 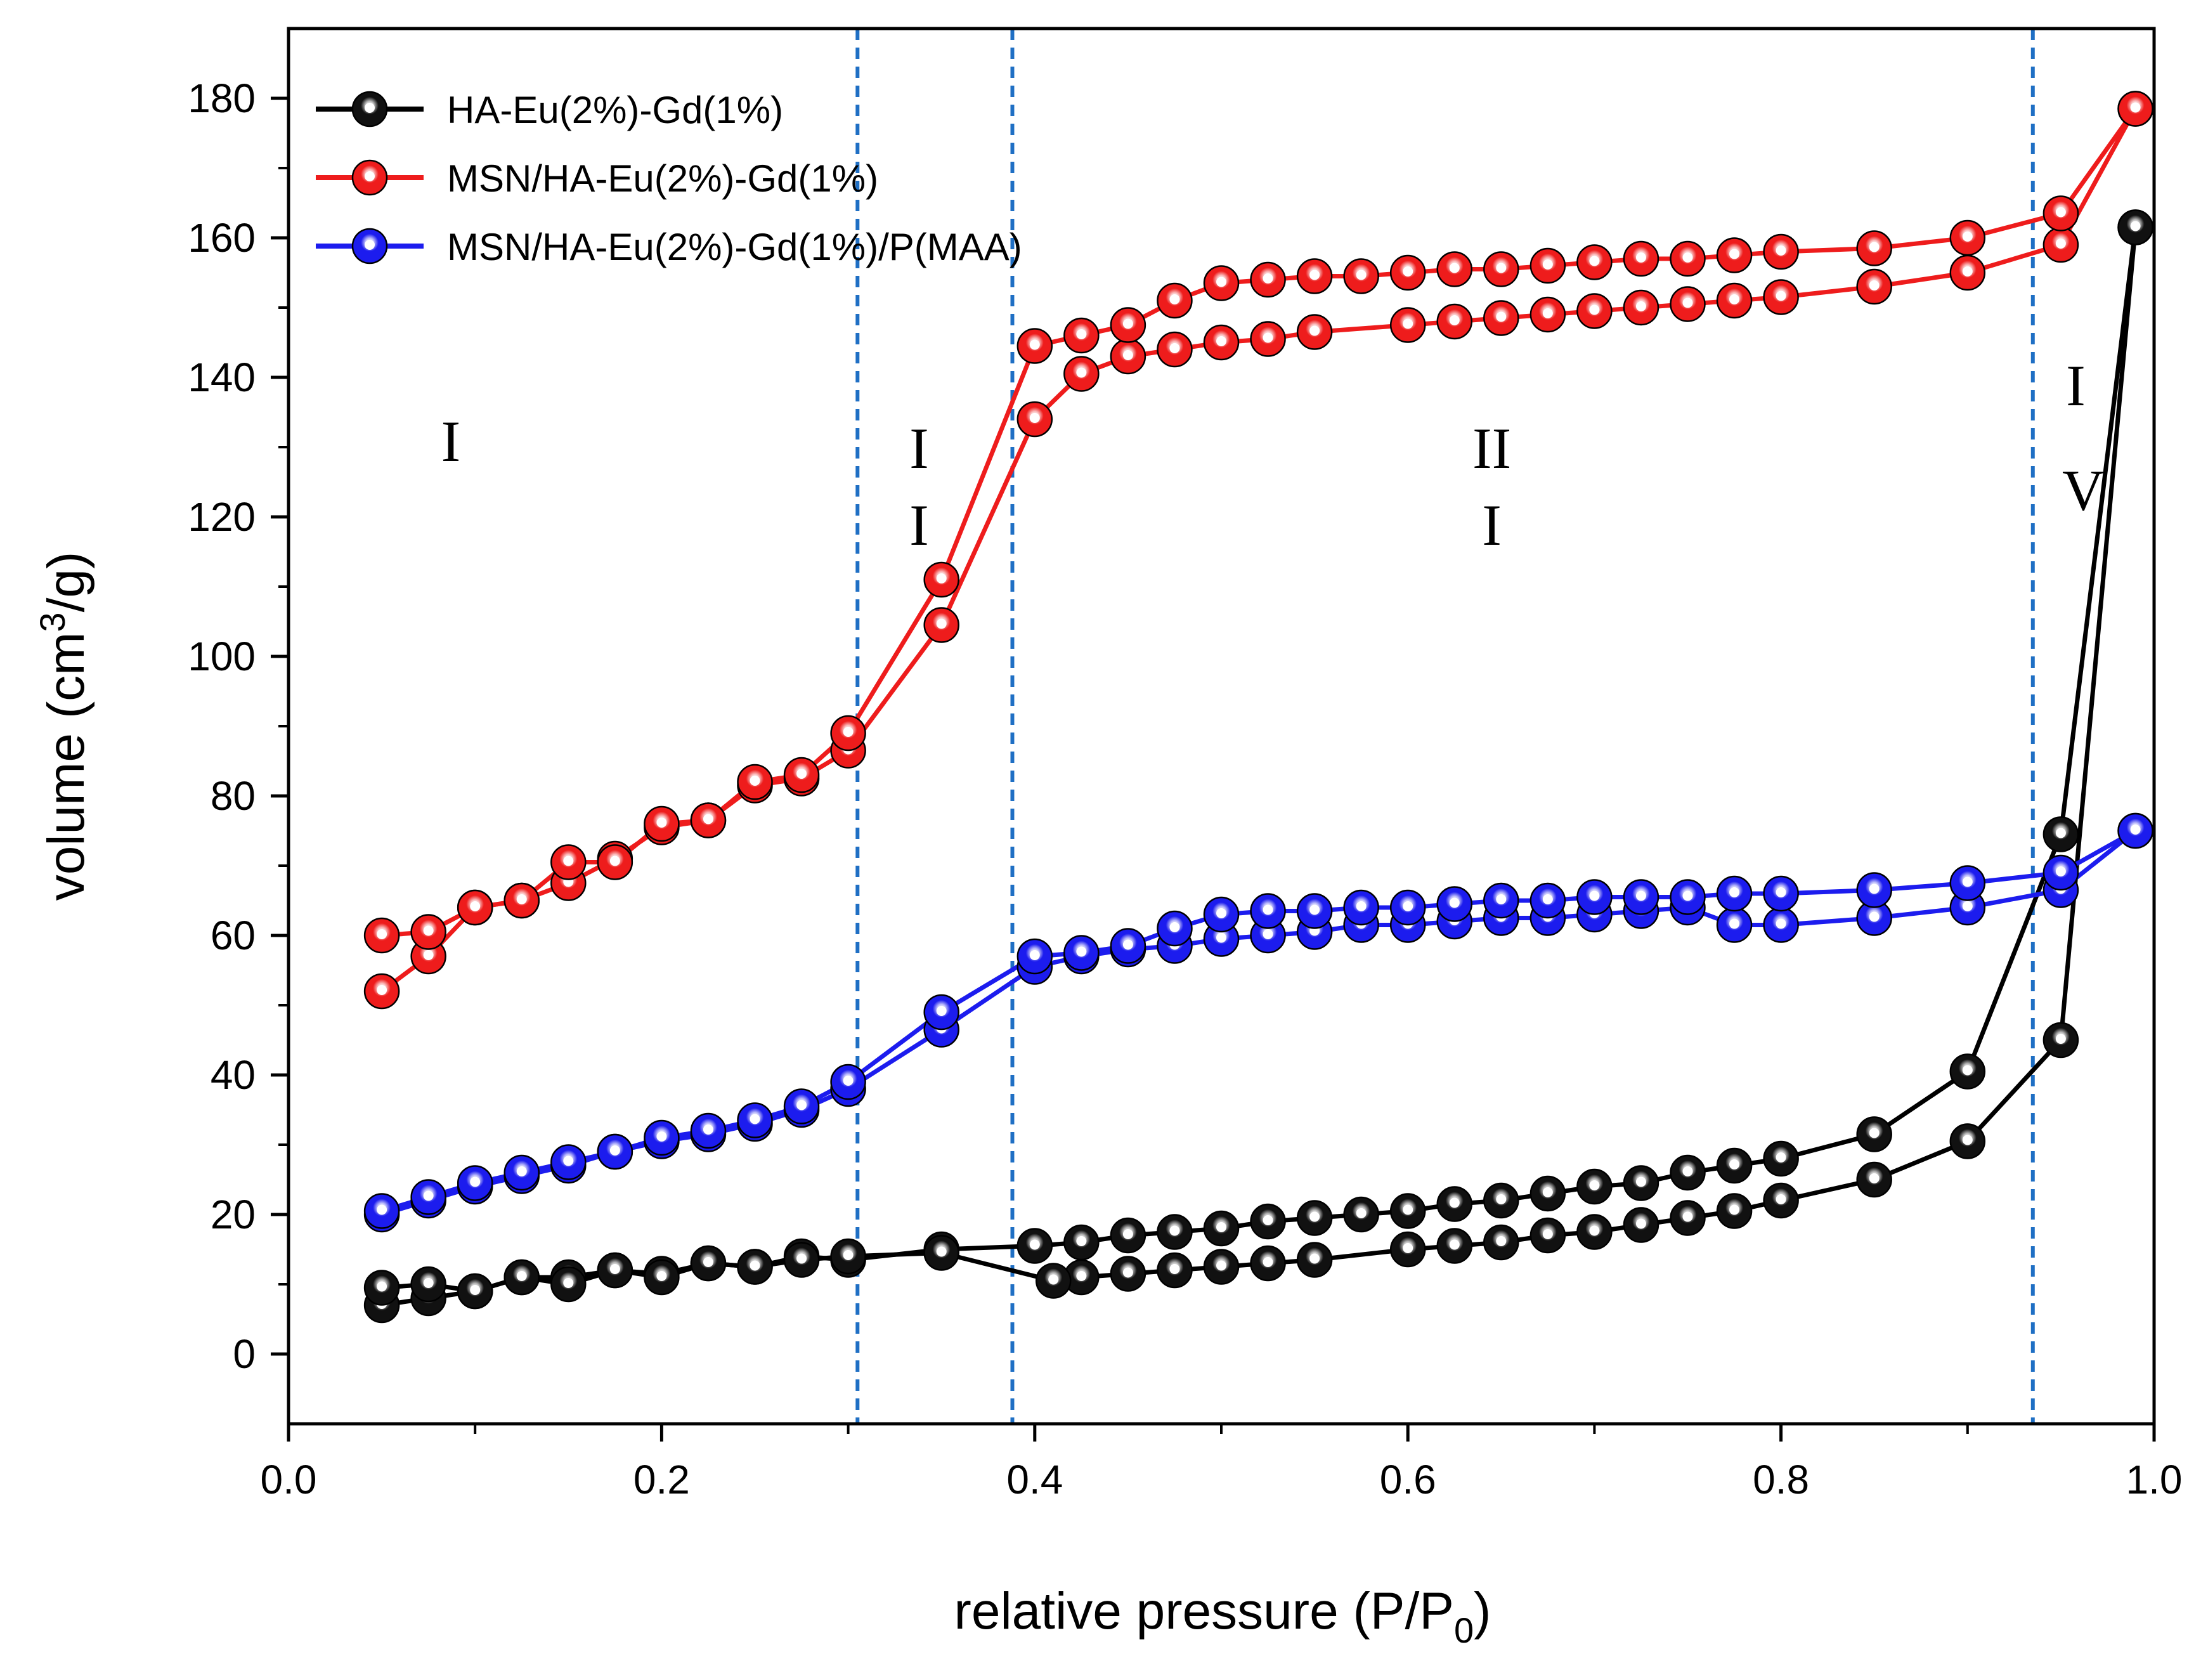 What do you see at coordinates (1222, 1616) in the screenshot?
I see `x-axis-title: relative pressure (P/P0)` at bounding box center [1222, 1616].